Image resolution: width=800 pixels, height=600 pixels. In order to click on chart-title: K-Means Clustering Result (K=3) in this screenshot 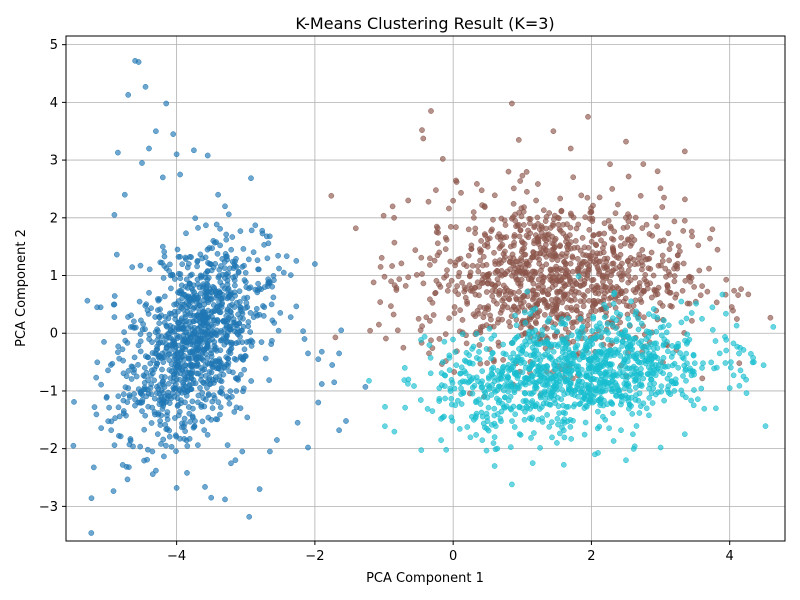, I will do `click(424, 23)`.